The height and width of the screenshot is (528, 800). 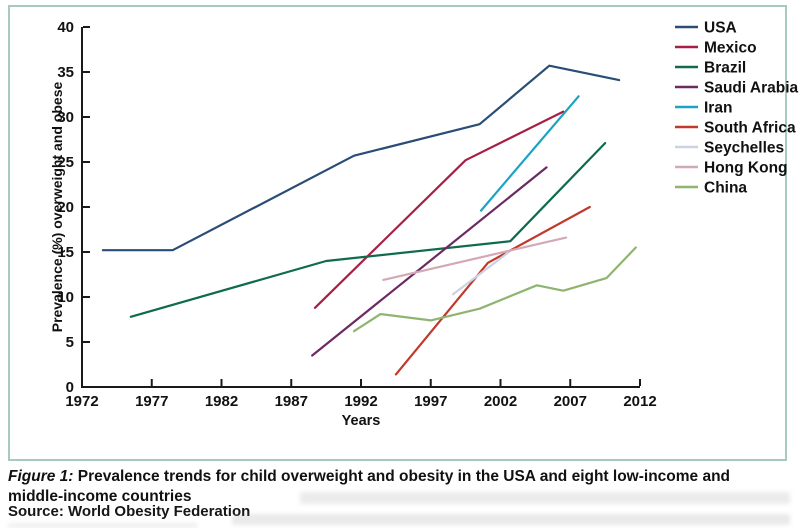 What do you see at coordinates (65, 297) in the screenshot?
I see `y-tick-label-10: 10` at bounding box center [65, 297].